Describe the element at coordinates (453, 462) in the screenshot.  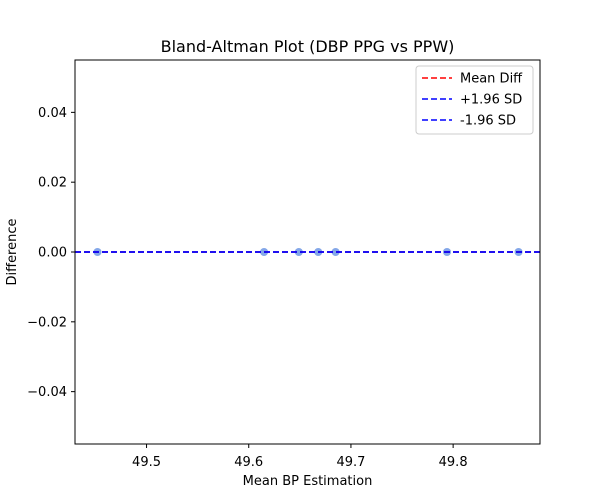
I see `x-tick-label: 49.8` at that location.